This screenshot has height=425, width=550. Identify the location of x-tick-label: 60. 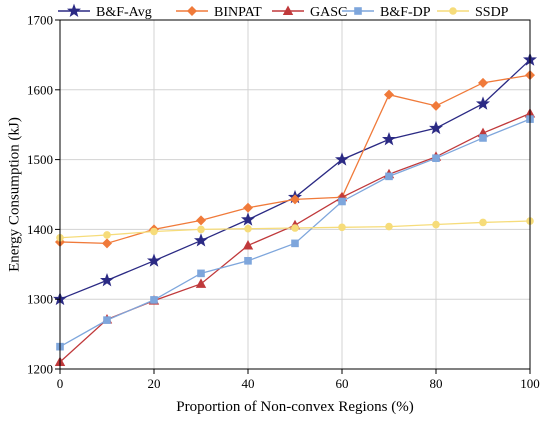
(342, 383).